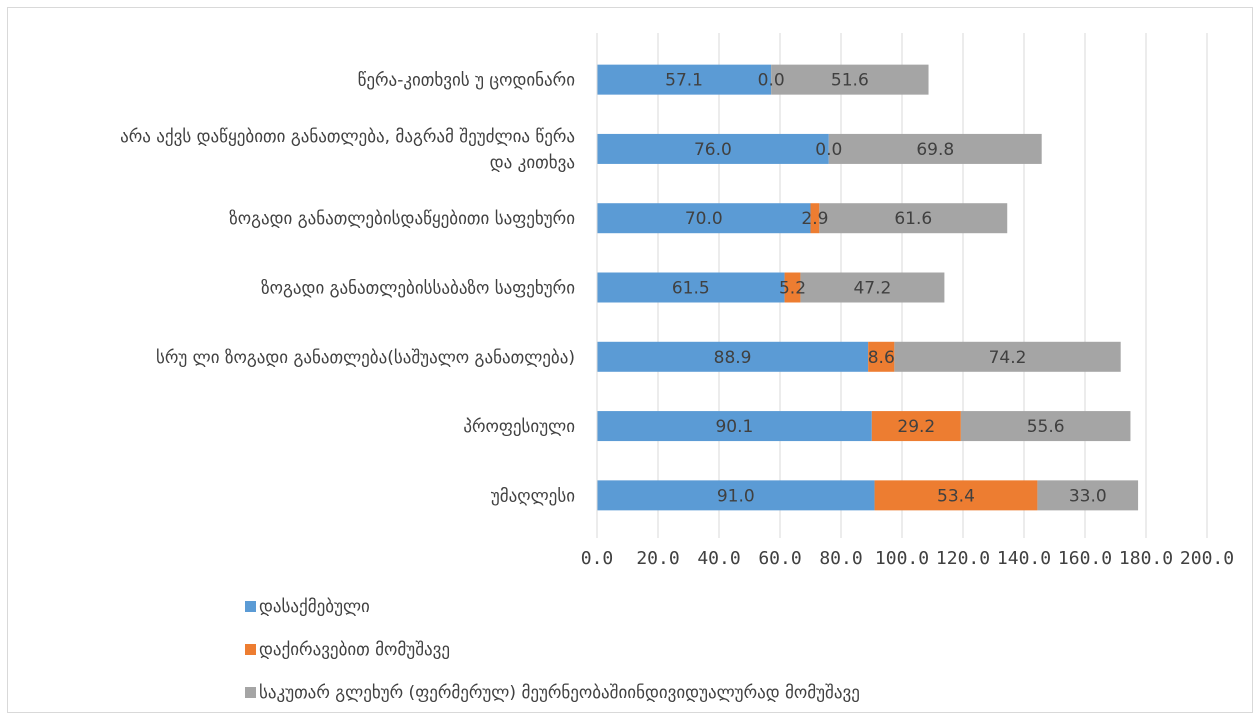  Describe the element at coordinates (1207, 558) in the screenshot. I see `x-tick-label: 200.0` at that location.